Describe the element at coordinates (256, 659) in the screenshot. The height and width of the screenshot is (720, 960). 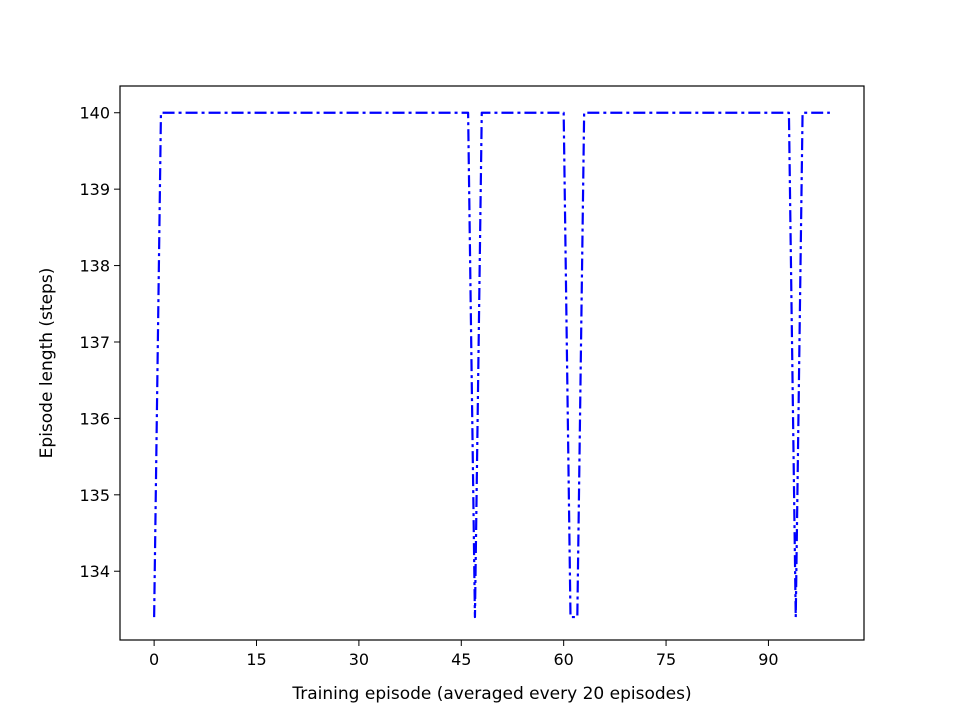
I see `x-tick-label: 15` at that location.